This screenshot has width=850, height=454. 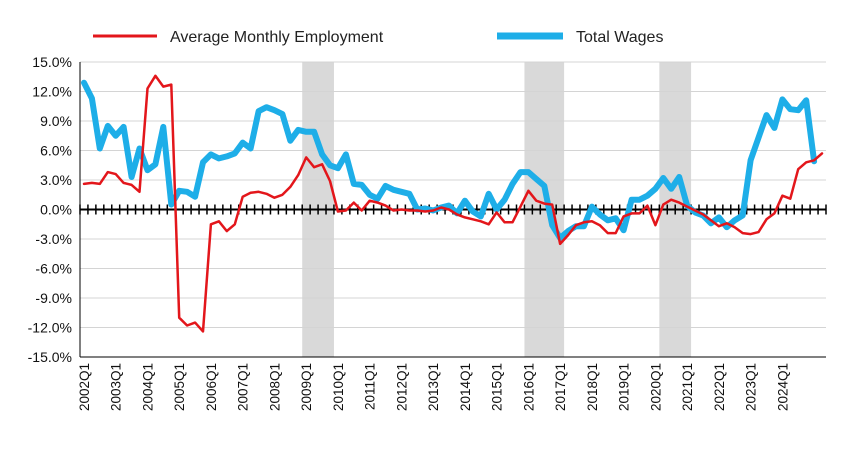 What do you see at coordinates (306, 387) in the screenshot?
I see `x-tick-label: 2009Q1` at bounding box center [306, 387].